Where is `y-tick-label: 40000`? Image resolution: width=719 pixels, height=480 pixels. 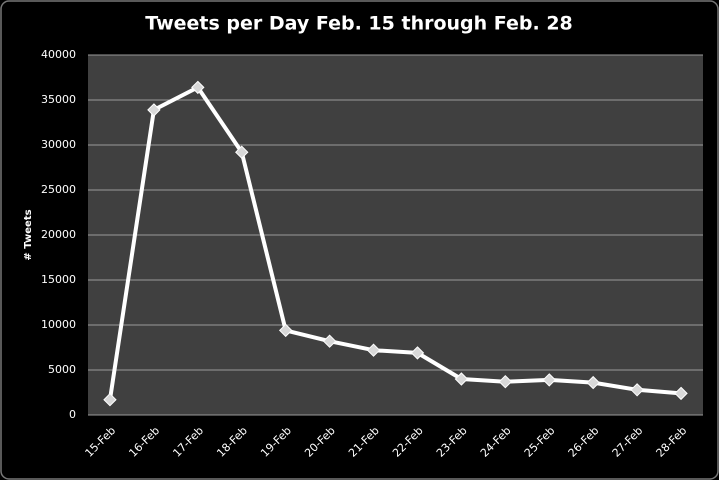
y-tick-label: 40000 is located at coordinates (58, 54).